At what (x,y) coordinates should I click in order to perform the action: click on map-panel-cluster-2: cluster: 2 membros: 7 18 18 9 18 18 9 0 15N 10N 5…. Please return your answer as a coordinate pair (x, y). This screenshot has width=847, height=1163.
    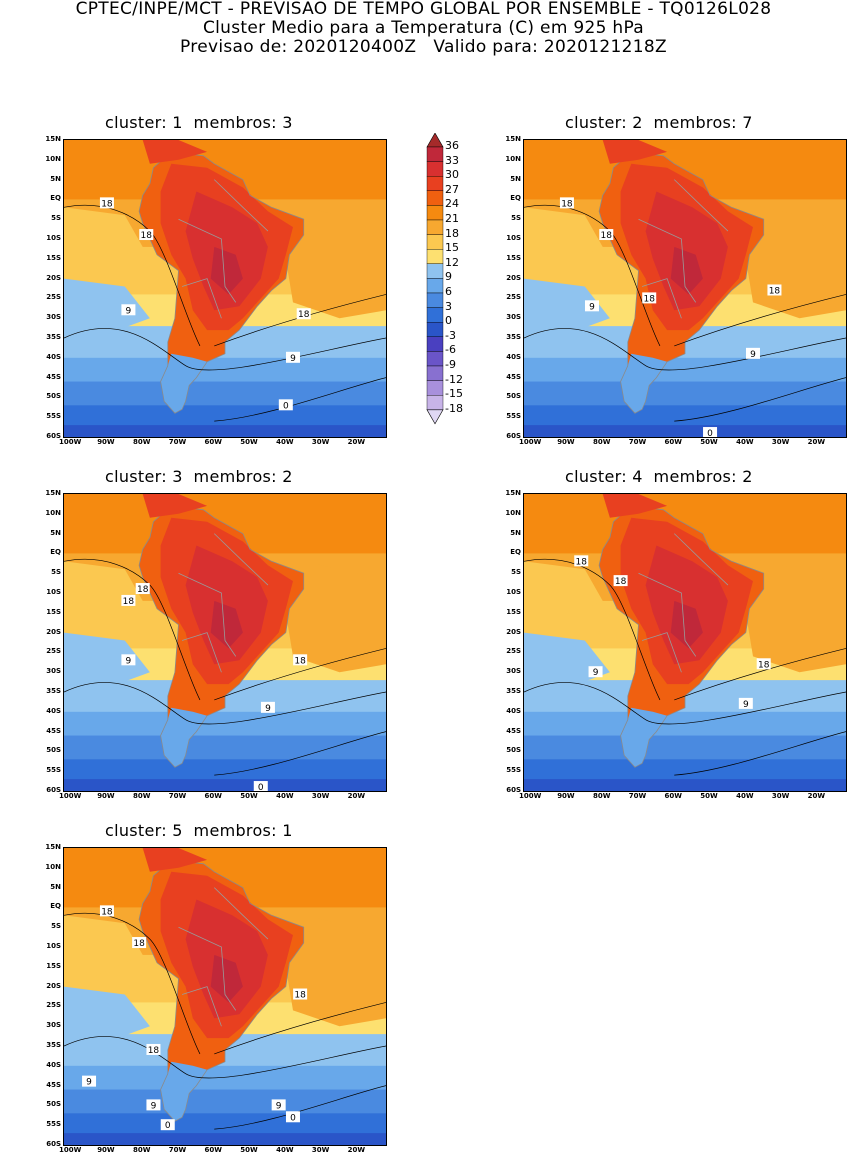
    Looking at the image, I should click on (653, 282).